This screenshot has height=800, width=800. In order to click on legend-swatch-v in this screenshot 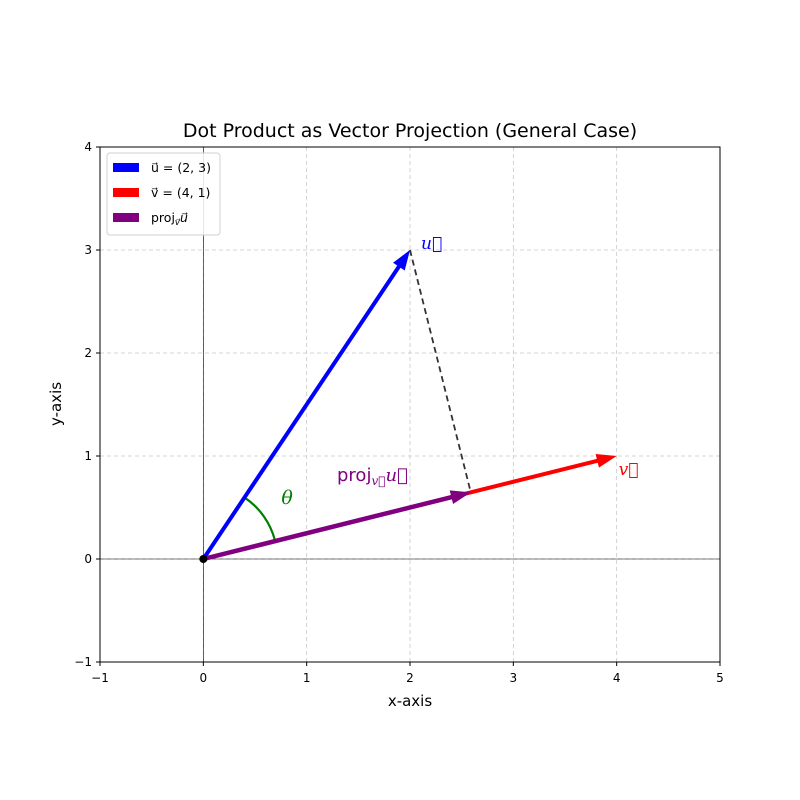, I will do `click(126, 192)`.